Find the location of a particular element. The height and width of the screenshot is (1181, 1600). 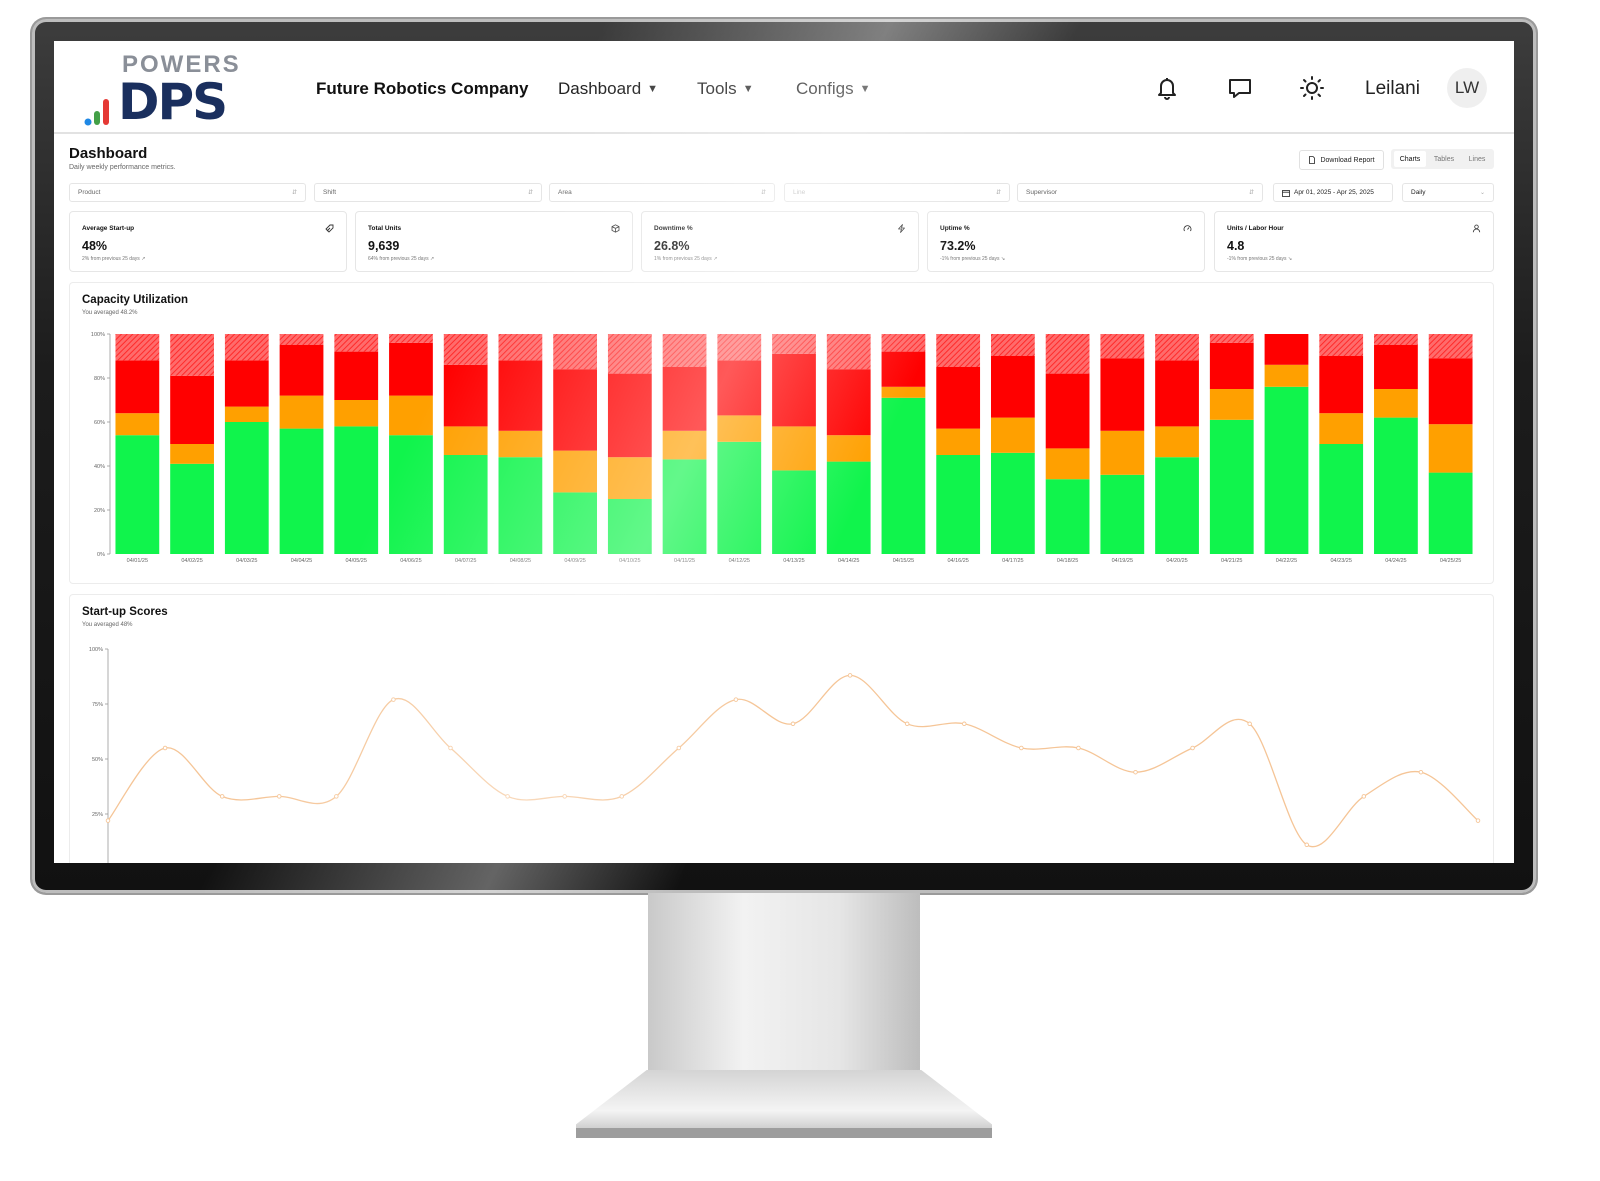

sort-icon: ⇵ is located at coordinates (998, 193).